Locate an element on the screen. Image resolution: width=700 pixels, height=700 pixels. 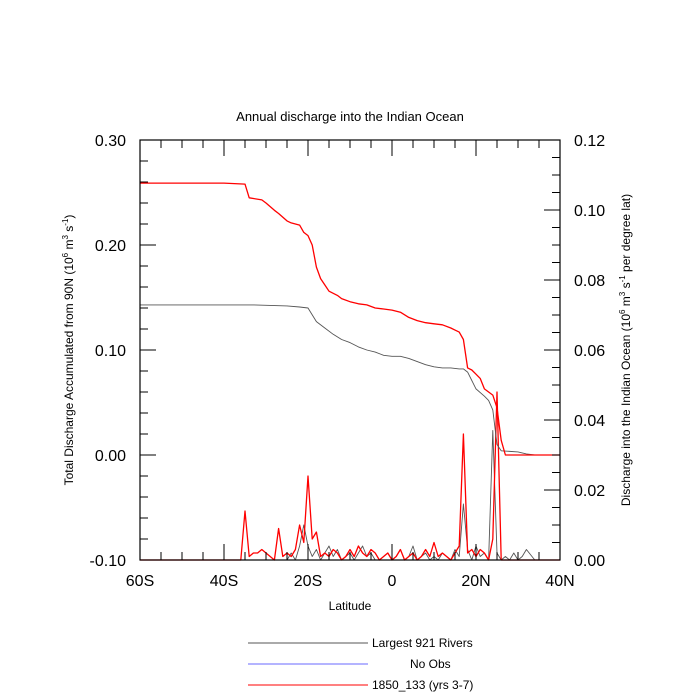
y-left-tick-label: -0.10 is located at coordinates (108, 561).